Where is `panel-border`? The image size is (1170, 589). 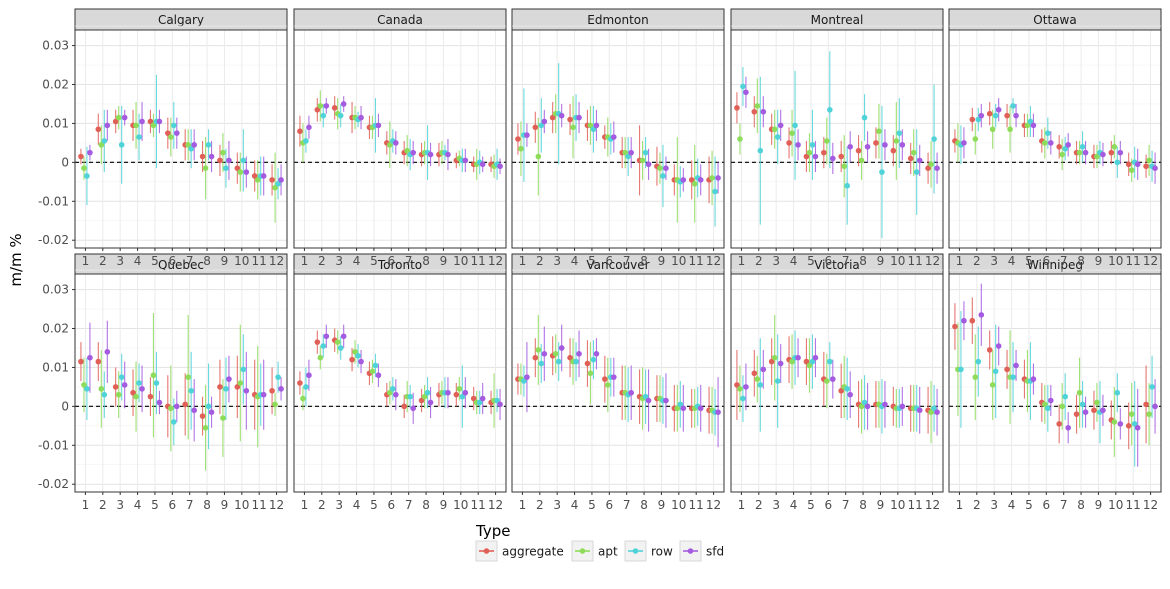 panel-border is located at coordinates (837, 139).